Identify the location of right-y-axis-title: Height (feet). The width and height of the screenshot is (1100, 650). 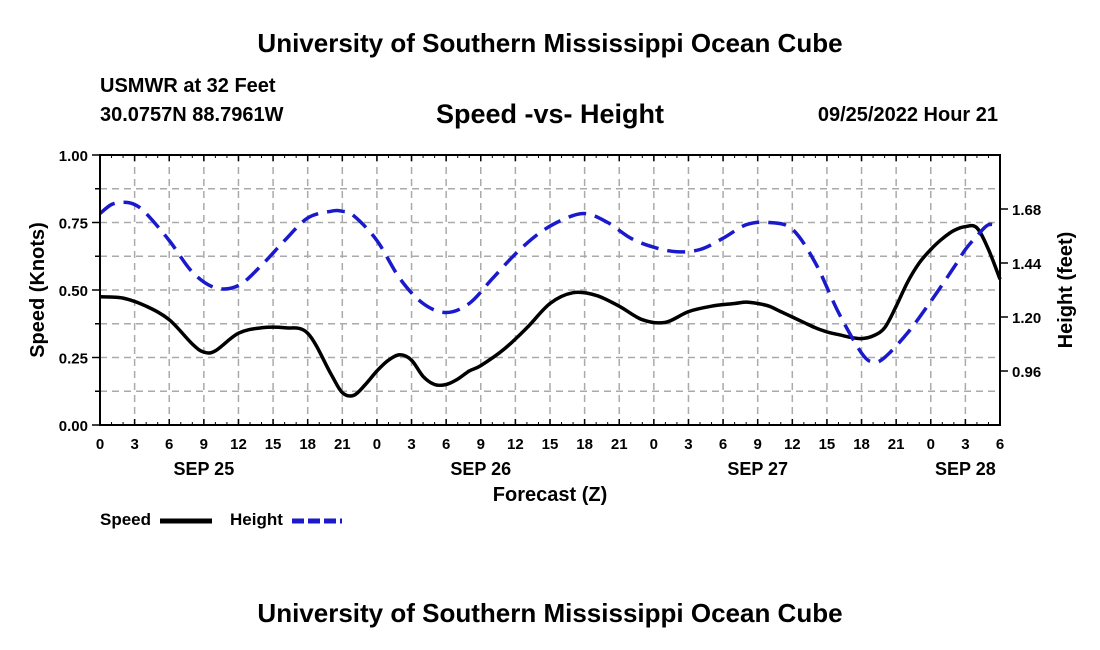
(1066, 290).